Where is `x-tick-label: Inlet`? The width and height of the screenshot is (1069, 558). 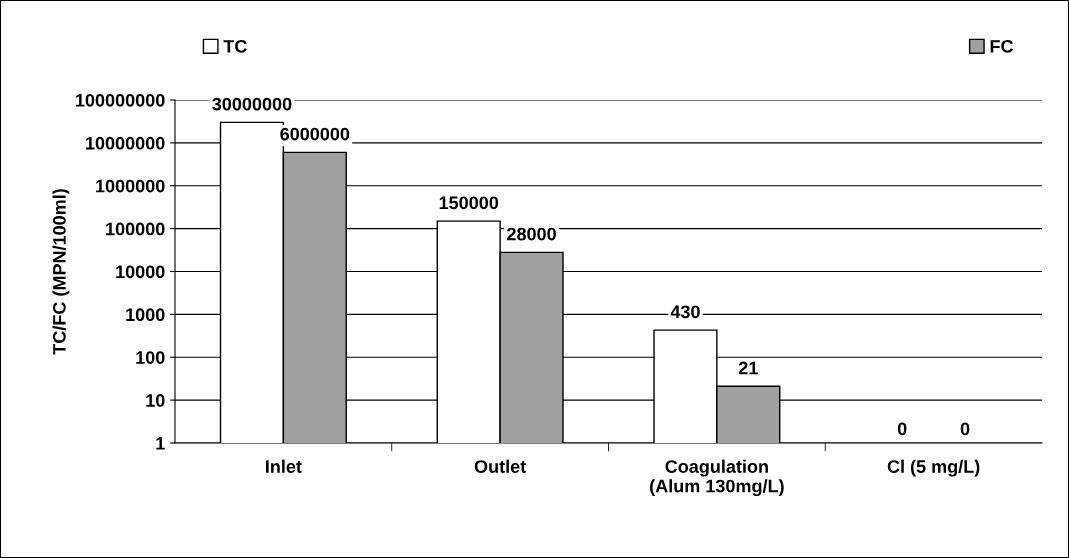 x-tick-label: Inlet is located at coordinates (284, 466).